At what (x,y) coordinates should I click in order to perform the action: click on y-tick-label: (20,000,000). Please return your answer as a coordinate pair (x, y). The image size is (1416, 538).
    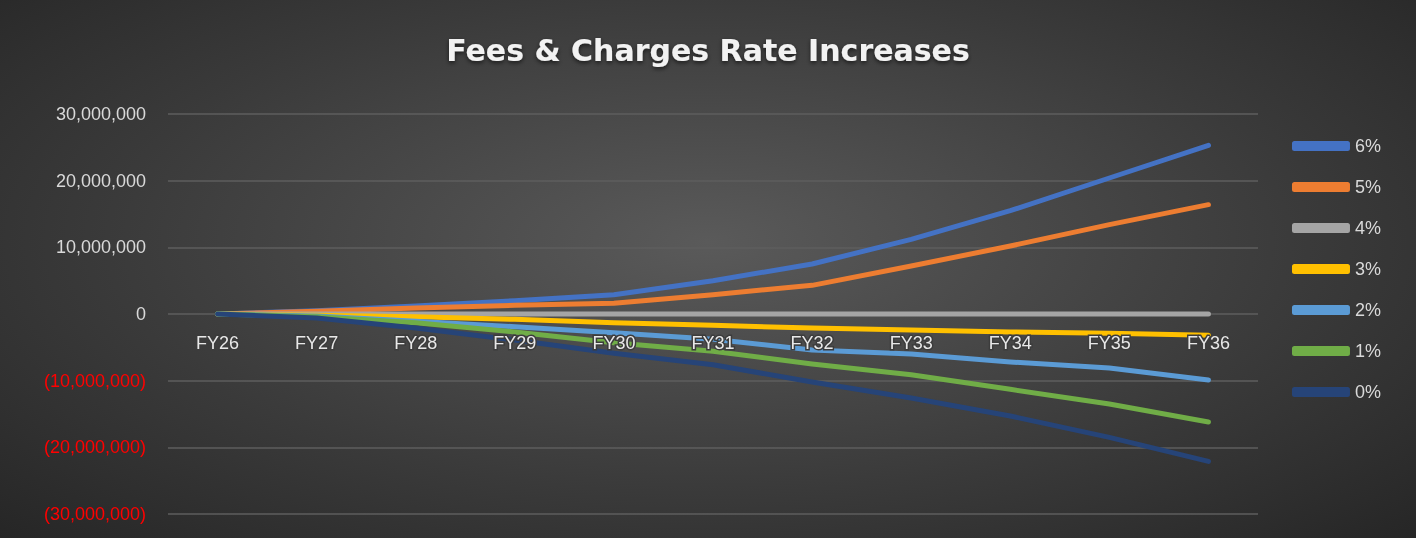
    Looking at the image, I should click on (94, 447).